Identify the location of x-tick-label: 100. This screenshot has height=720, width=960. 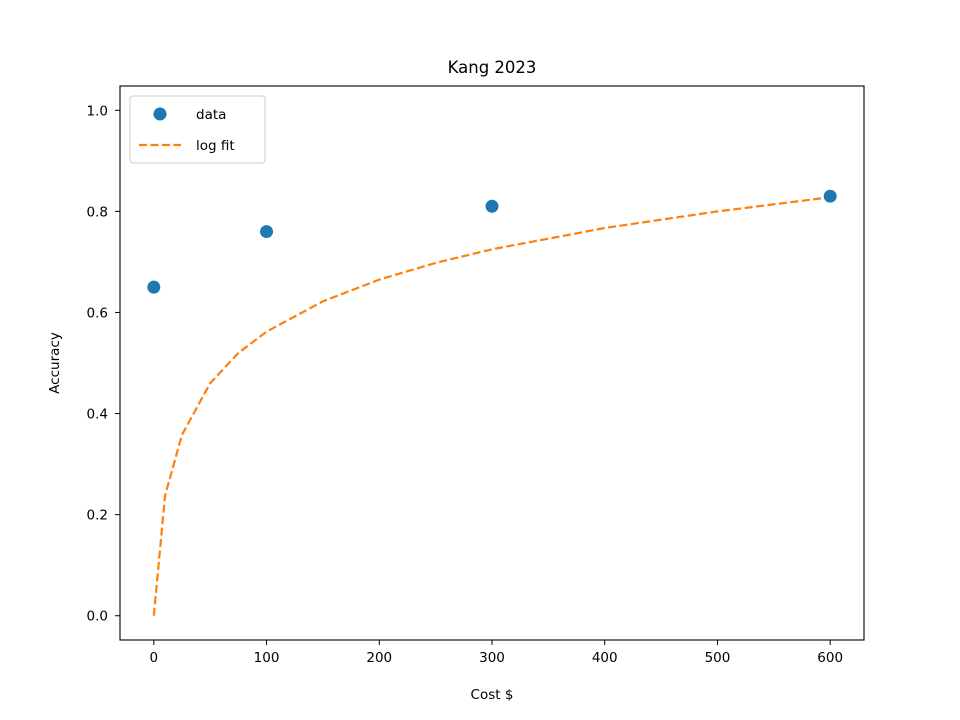
(267, 658).